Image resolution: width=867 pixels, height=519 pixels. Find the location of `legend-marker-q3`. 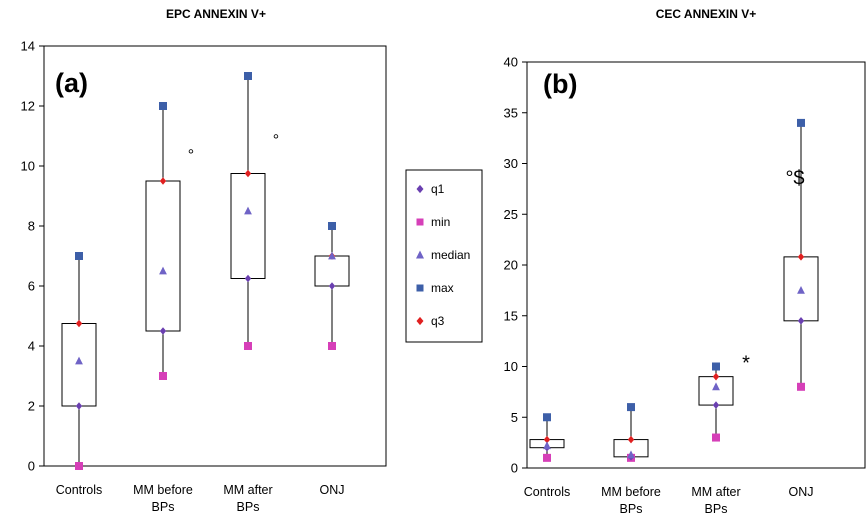

legend-marker-q3 is located at coordinates (420, 321).